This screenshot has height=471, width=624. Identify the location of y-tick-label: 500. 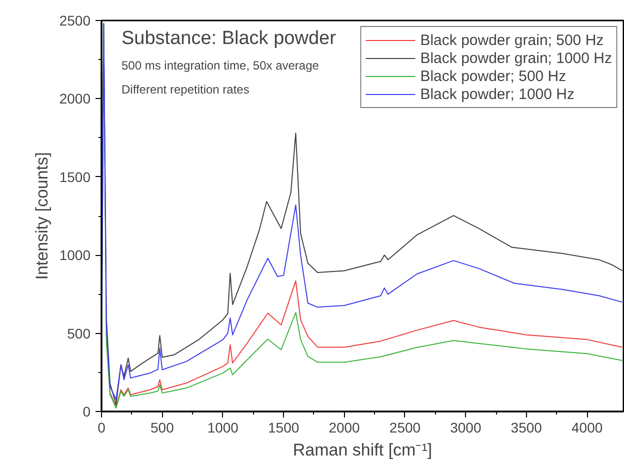
(79, 333).